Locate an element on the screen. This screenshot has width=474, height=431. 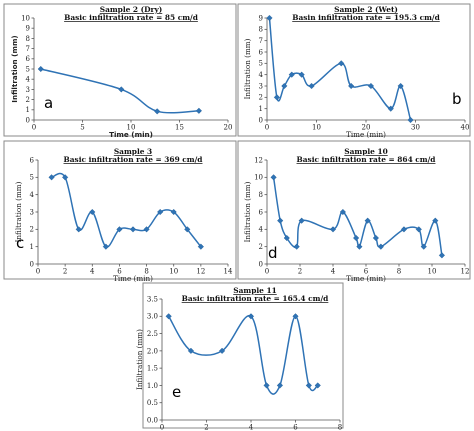
panel-letter: d is located at coordinates (273, 253).